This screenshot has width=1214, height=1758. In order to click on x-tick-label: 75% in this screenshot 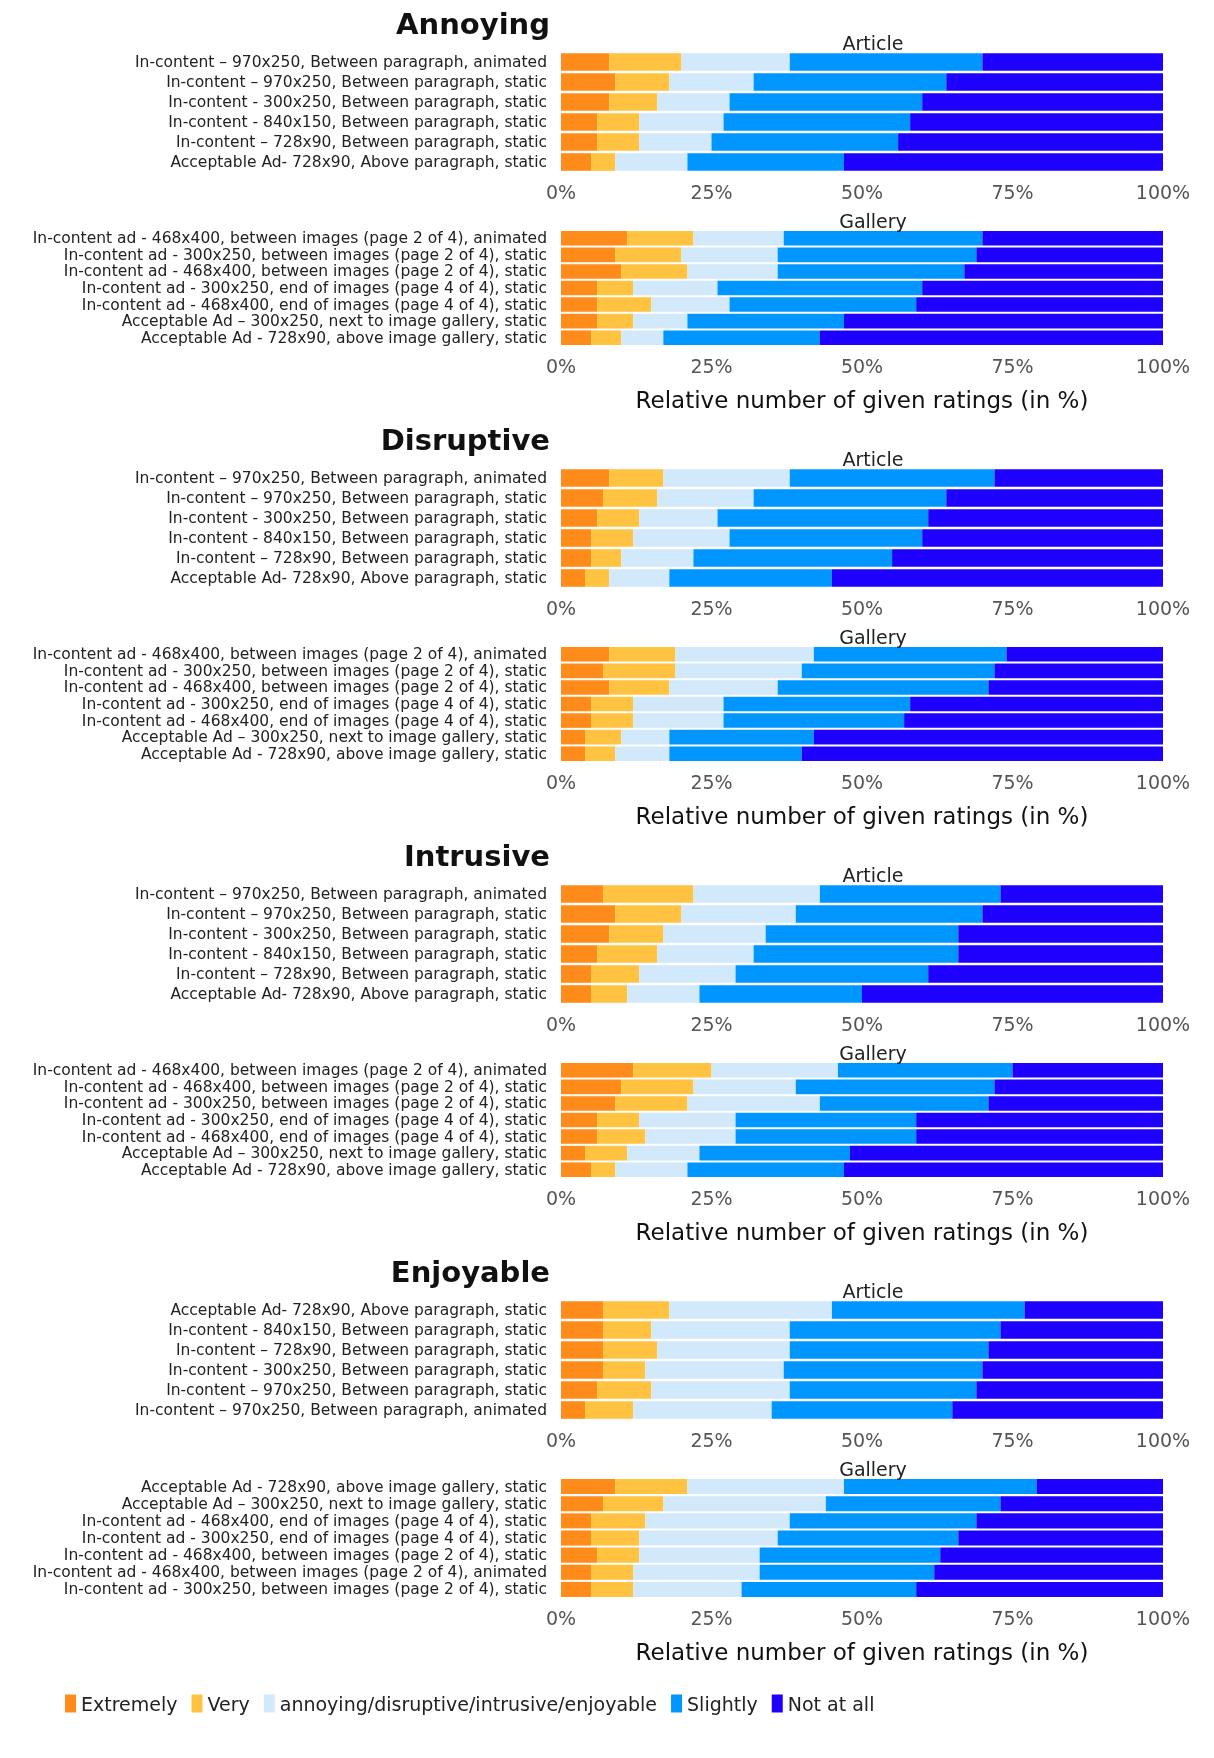, I will do `click(1012, 191)`.